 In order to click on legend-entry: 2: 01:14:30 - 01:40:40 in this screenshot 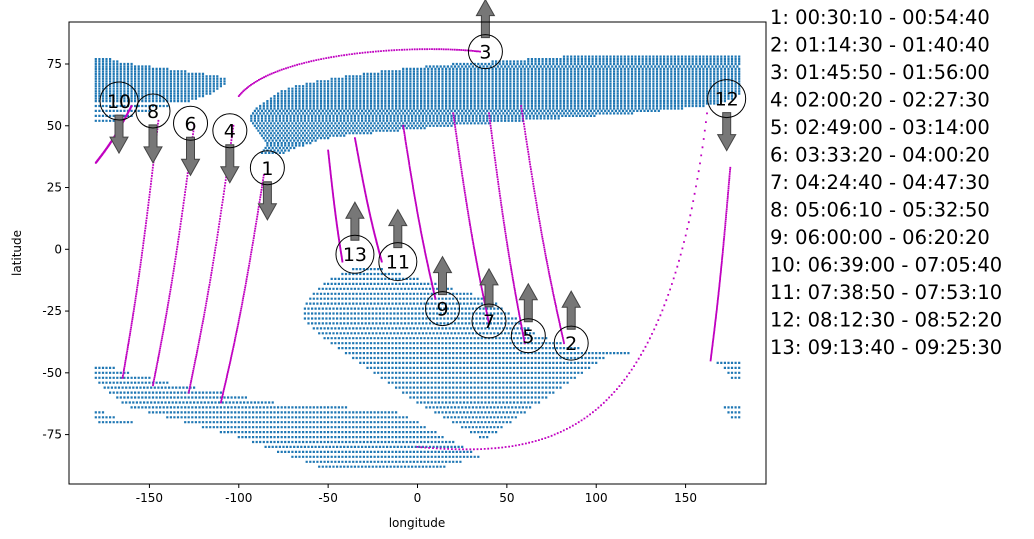, I will do `click(880, 45)`.